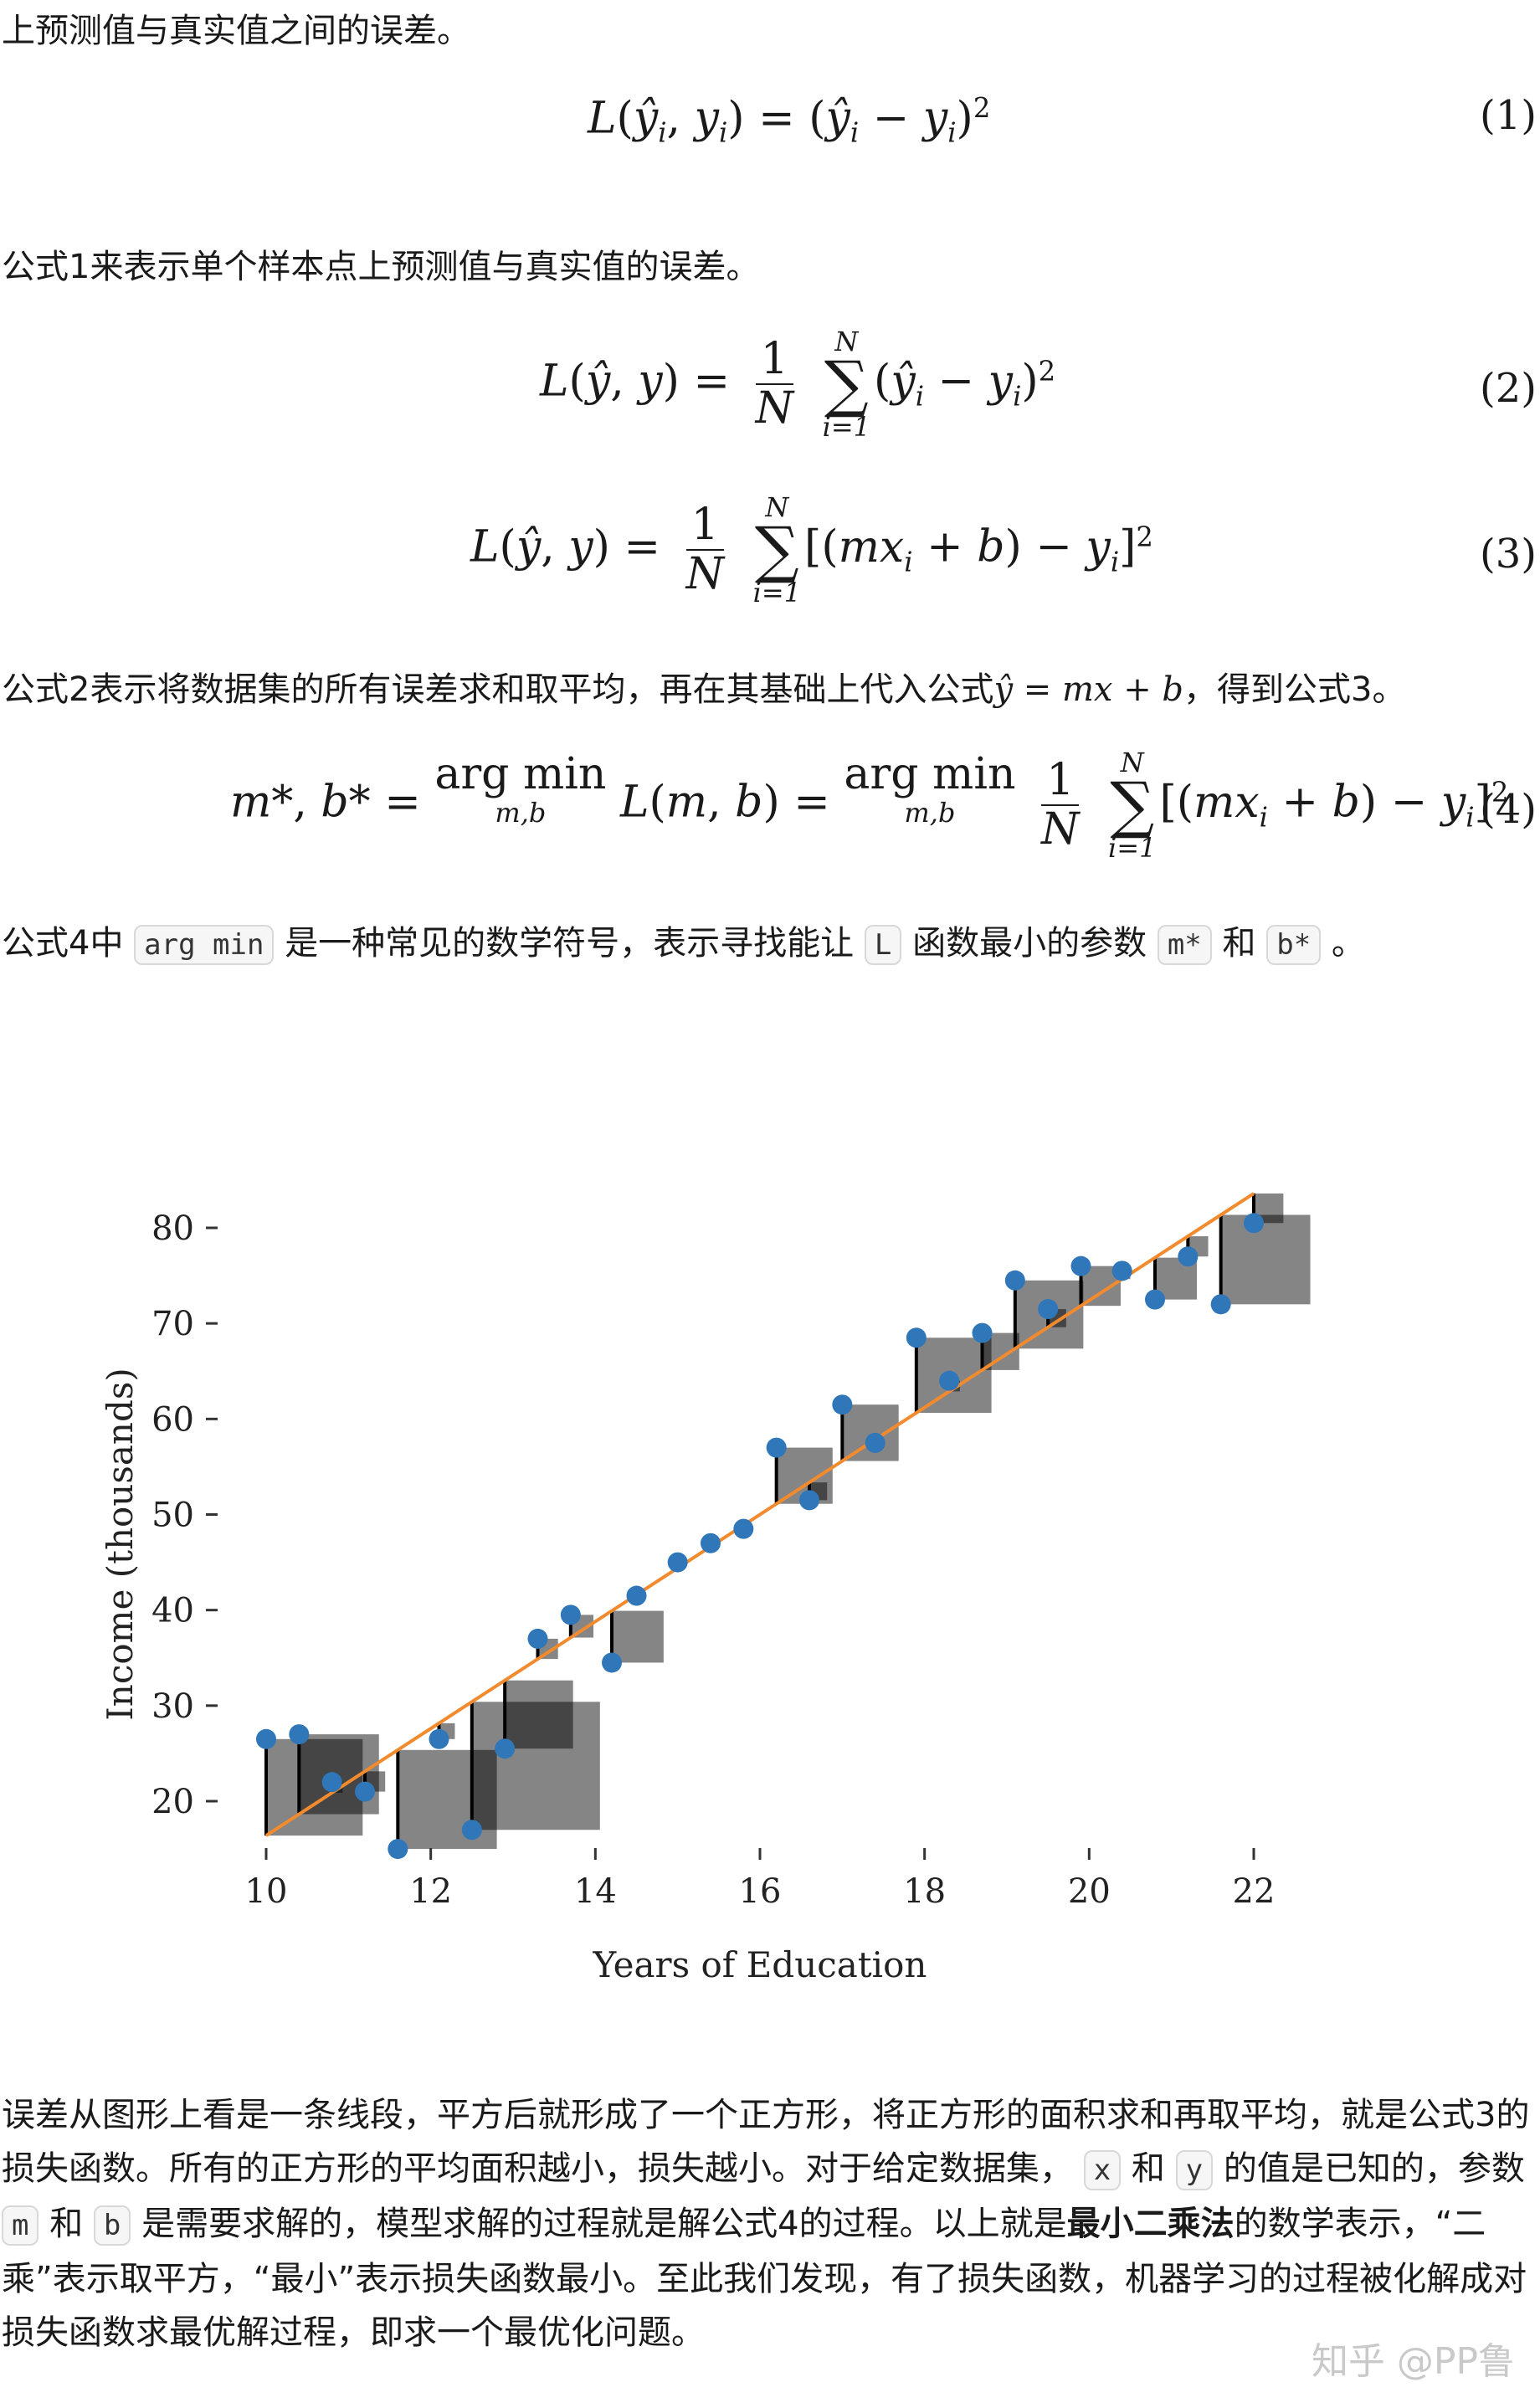 The height and width of the screenshot is (2408, 1540). I want to click on watermark: 知乎 @PP鲁, so click(1413, 2361).